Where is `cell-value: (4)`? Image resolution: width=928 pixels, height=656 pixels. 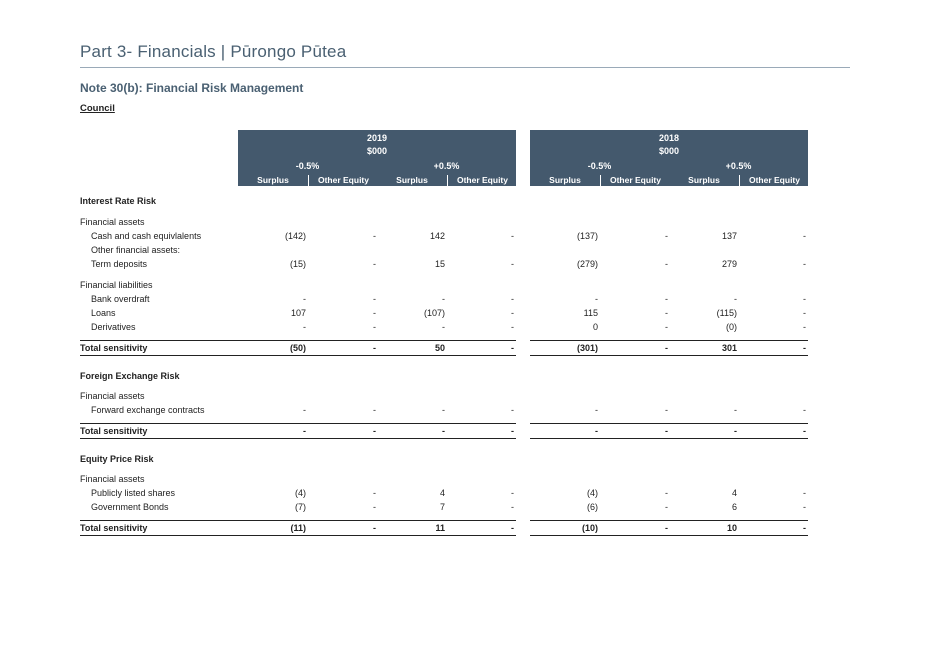 cell-value: (4) is located at coordinates (592, 493).